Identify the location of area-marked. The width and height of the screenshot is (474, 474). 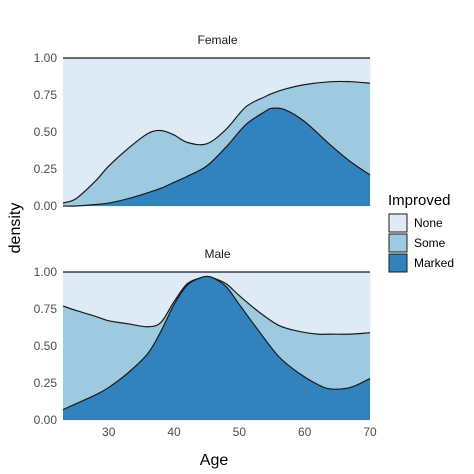
(216, 157).